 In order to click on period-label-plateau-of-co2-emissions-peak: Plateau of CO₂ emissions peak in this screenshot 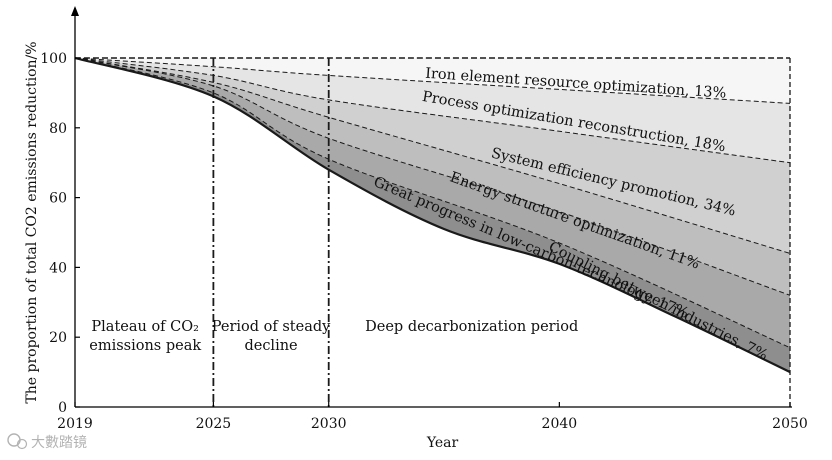, I will do `click(145, 336)`.